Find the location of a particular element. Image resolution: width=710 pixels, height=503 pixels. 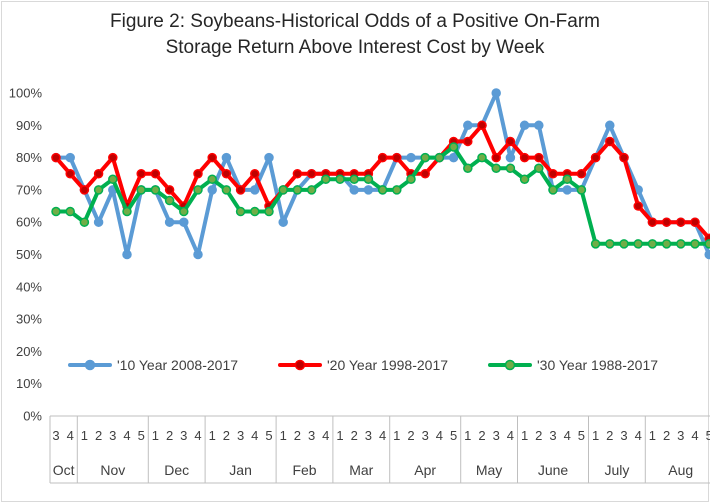

legend-swatch-marker is located at coordinates (90, 365).